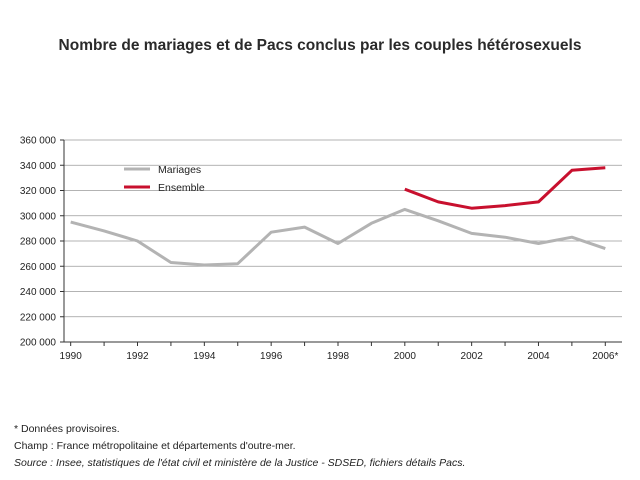 This screenshot has height=480, width=640. Describe the element at coordinates (71, 356) in the screenshot. I see `x-tick-label: 1990` at that location.